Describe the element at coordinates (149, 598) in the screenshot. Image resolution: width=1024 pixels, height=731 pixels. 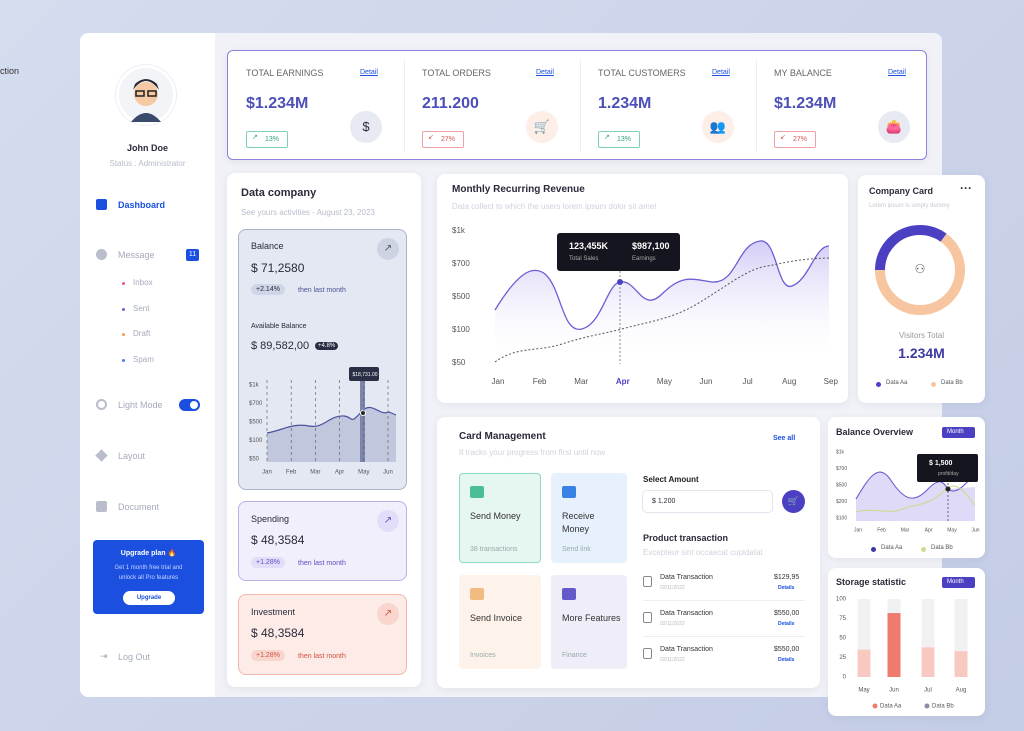
I see `upgrade-button: Upgrade` at that location.